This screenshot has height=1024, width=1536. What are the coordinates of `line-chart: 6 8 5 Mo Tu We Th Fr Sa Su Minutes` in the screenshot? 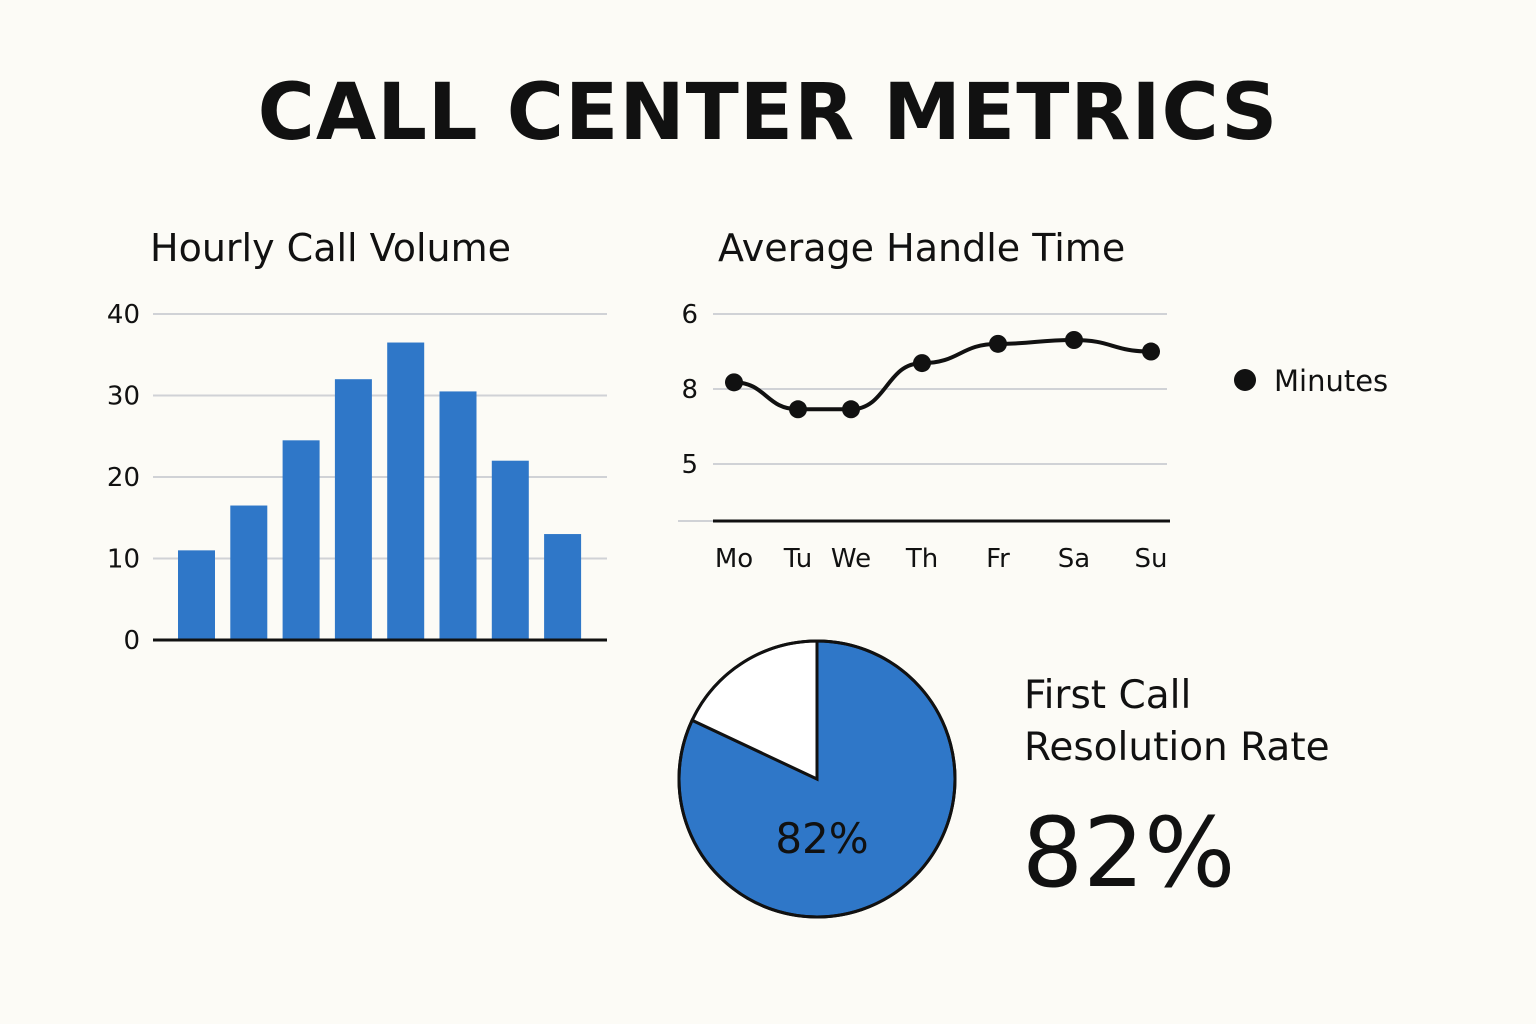 It's located at (1033, 437).